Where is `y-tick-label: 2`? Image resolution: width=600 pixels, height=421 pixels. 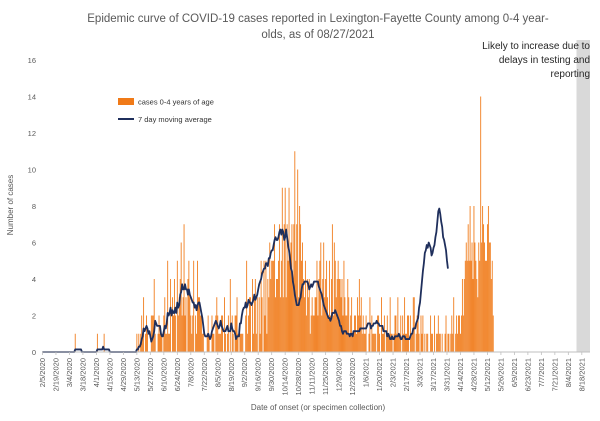
y-tick-label: 2 is located at coordinates (34, 316).